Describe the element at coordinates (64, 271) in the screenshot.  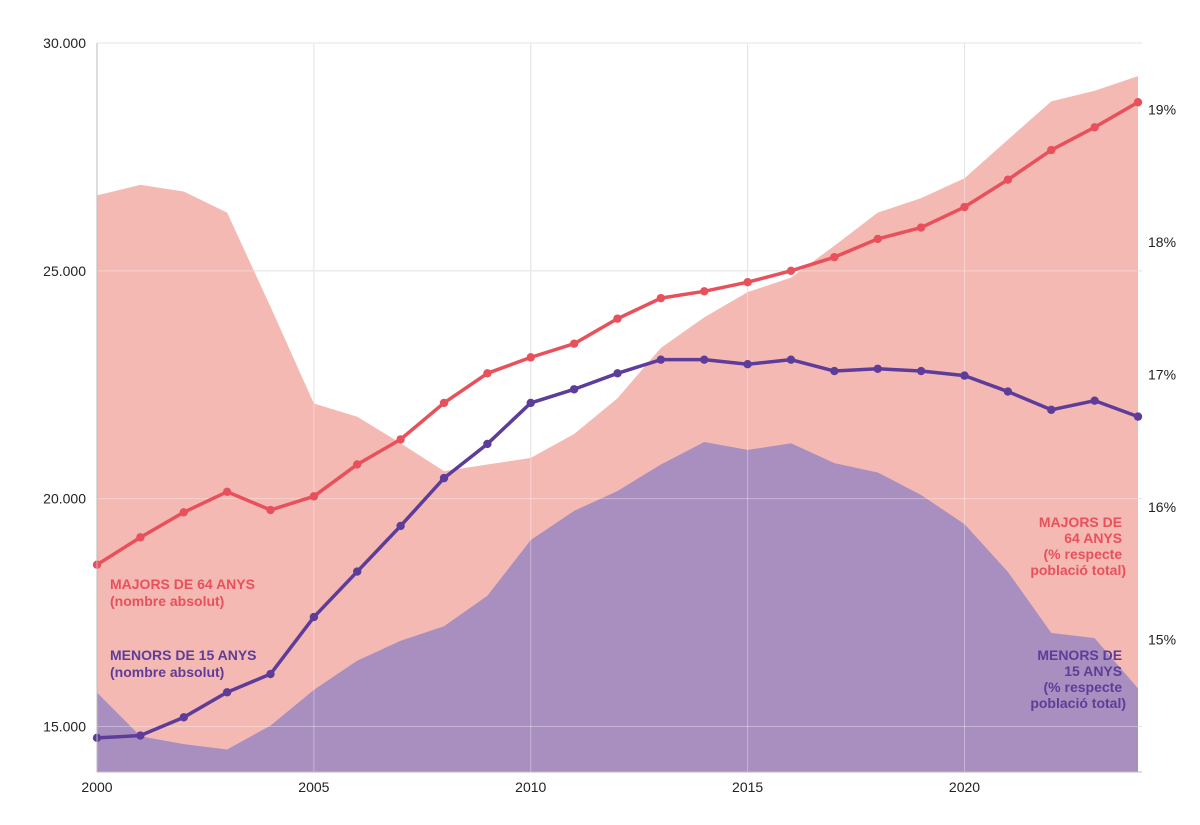
I see `y-left-tick-label: 25.000` at that location.